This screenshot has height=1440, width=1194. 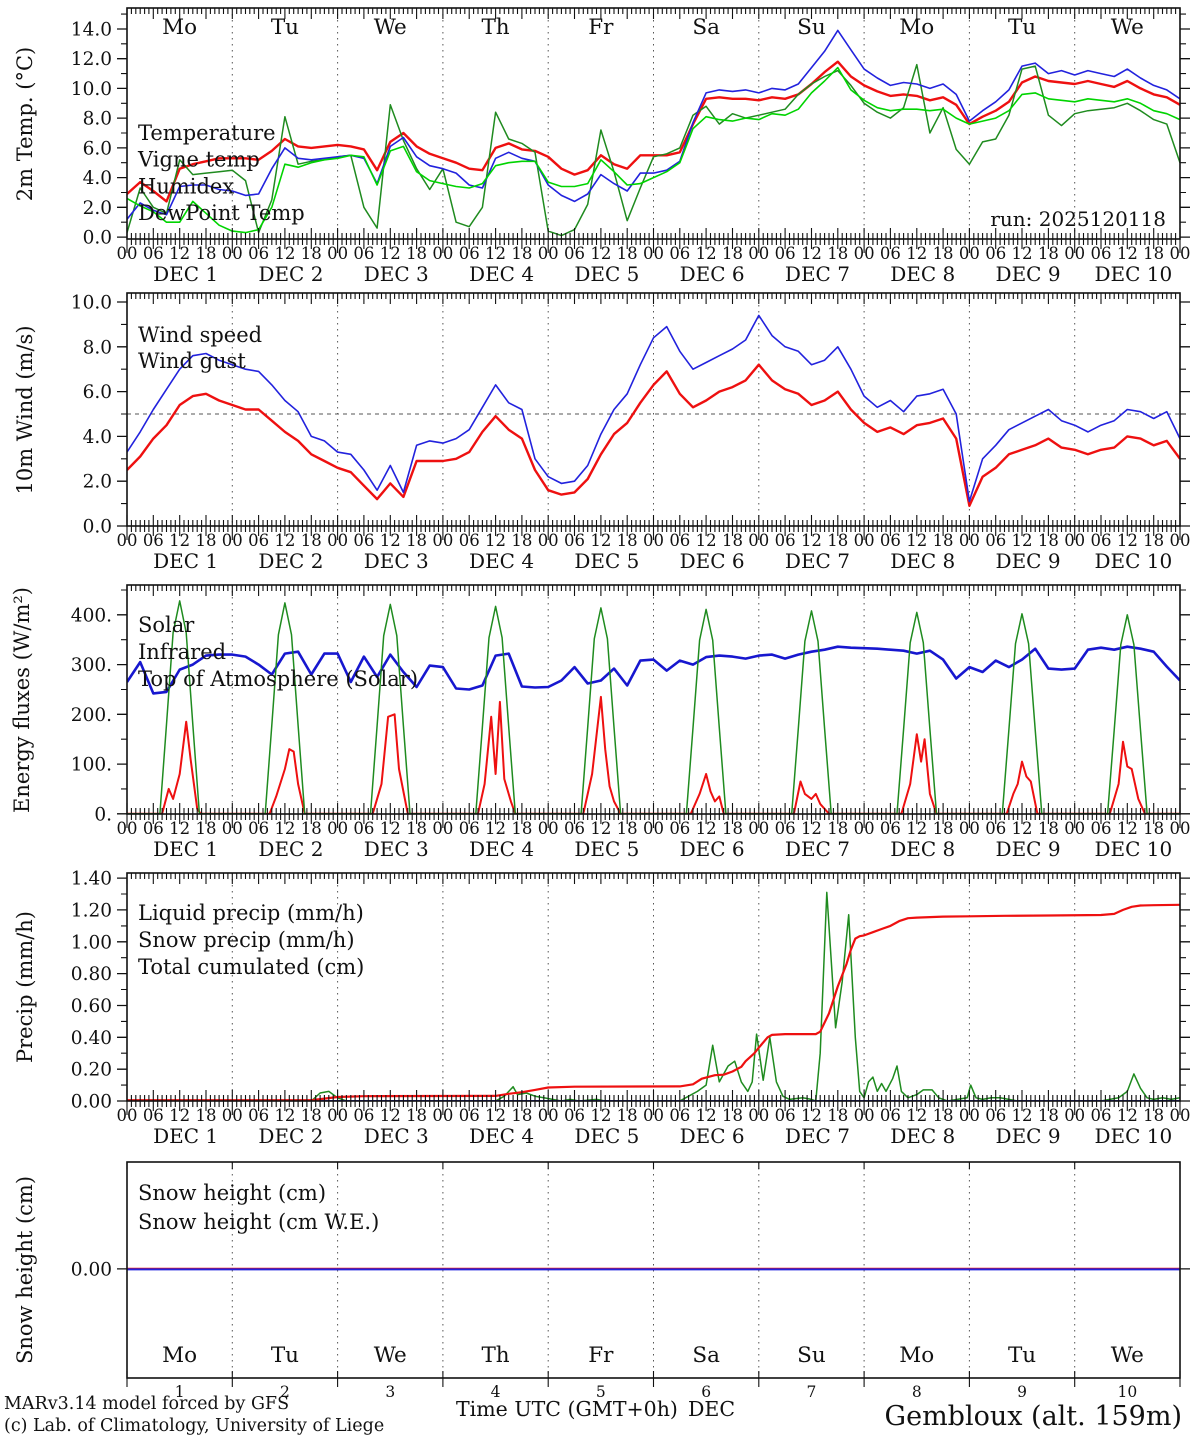 I want to click on series-dewpoint-temp-line, so click(x=653, y=150).